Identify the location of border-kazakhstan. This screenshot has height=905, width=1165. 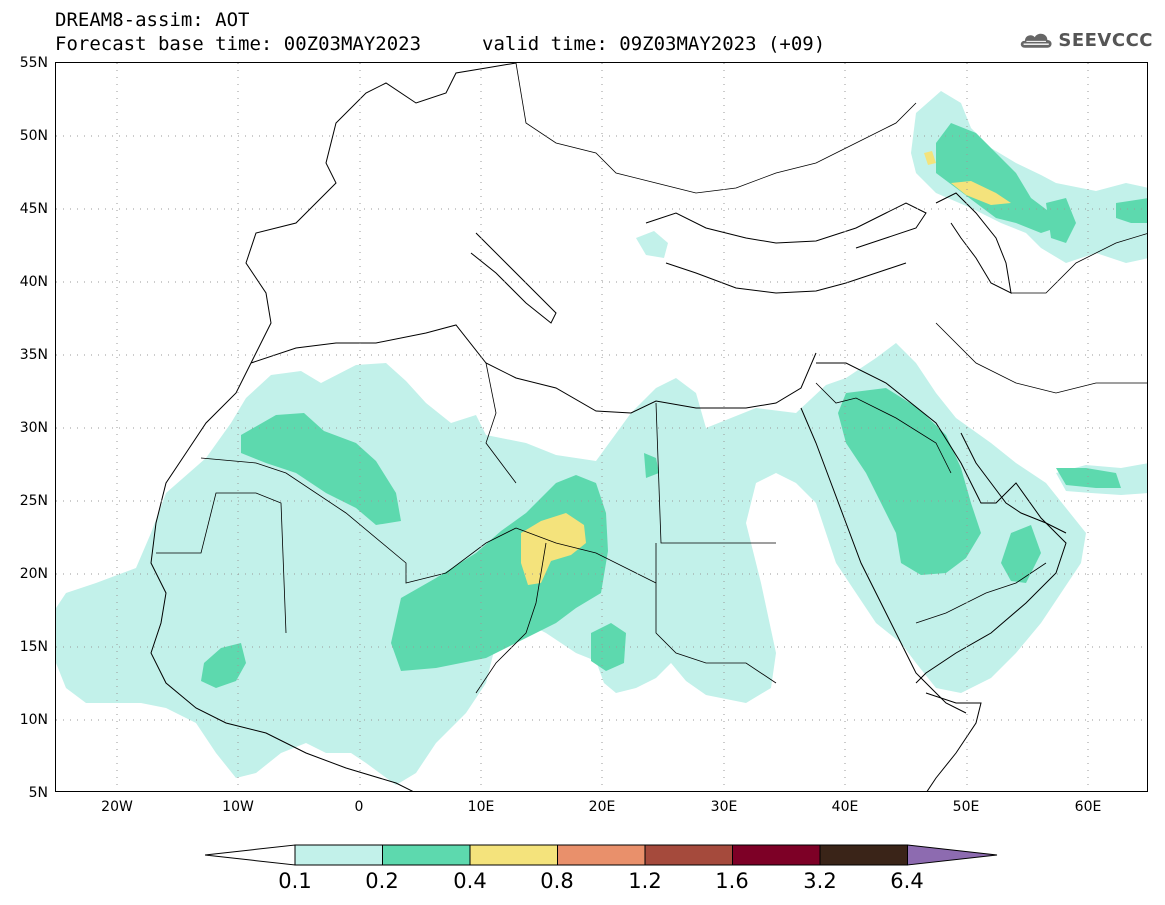
(1079, 263).